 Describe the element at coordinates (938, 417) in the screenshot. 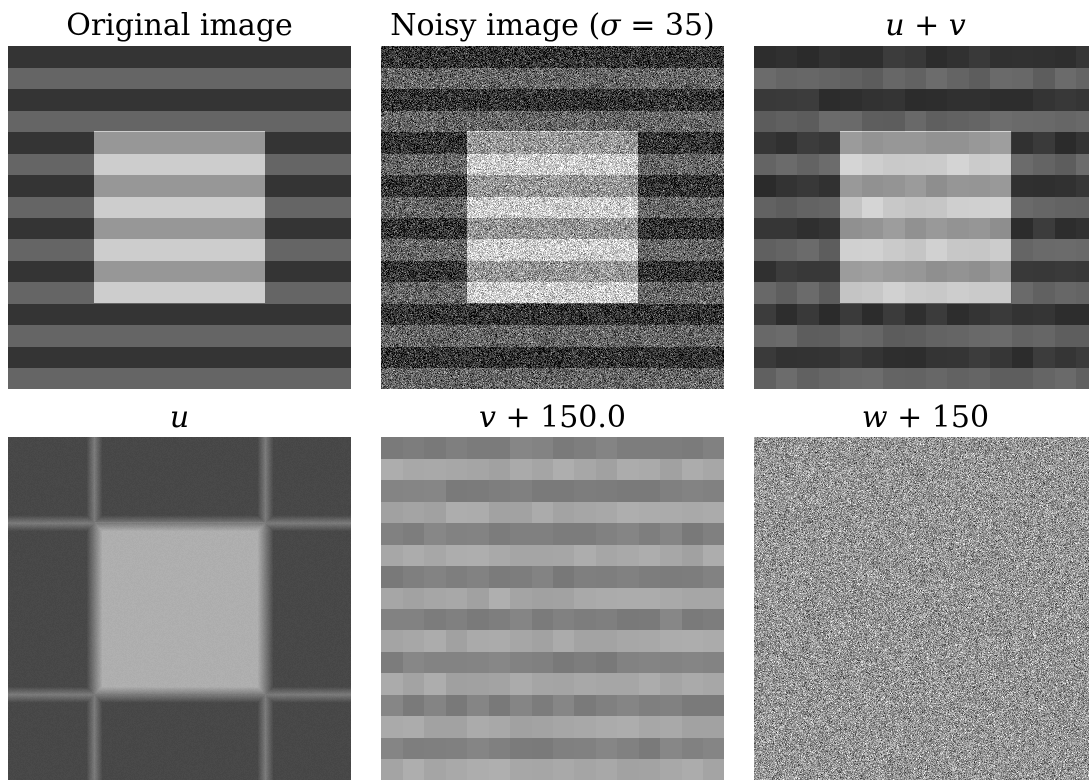

I see `title-w-rest: + 150` at that location.